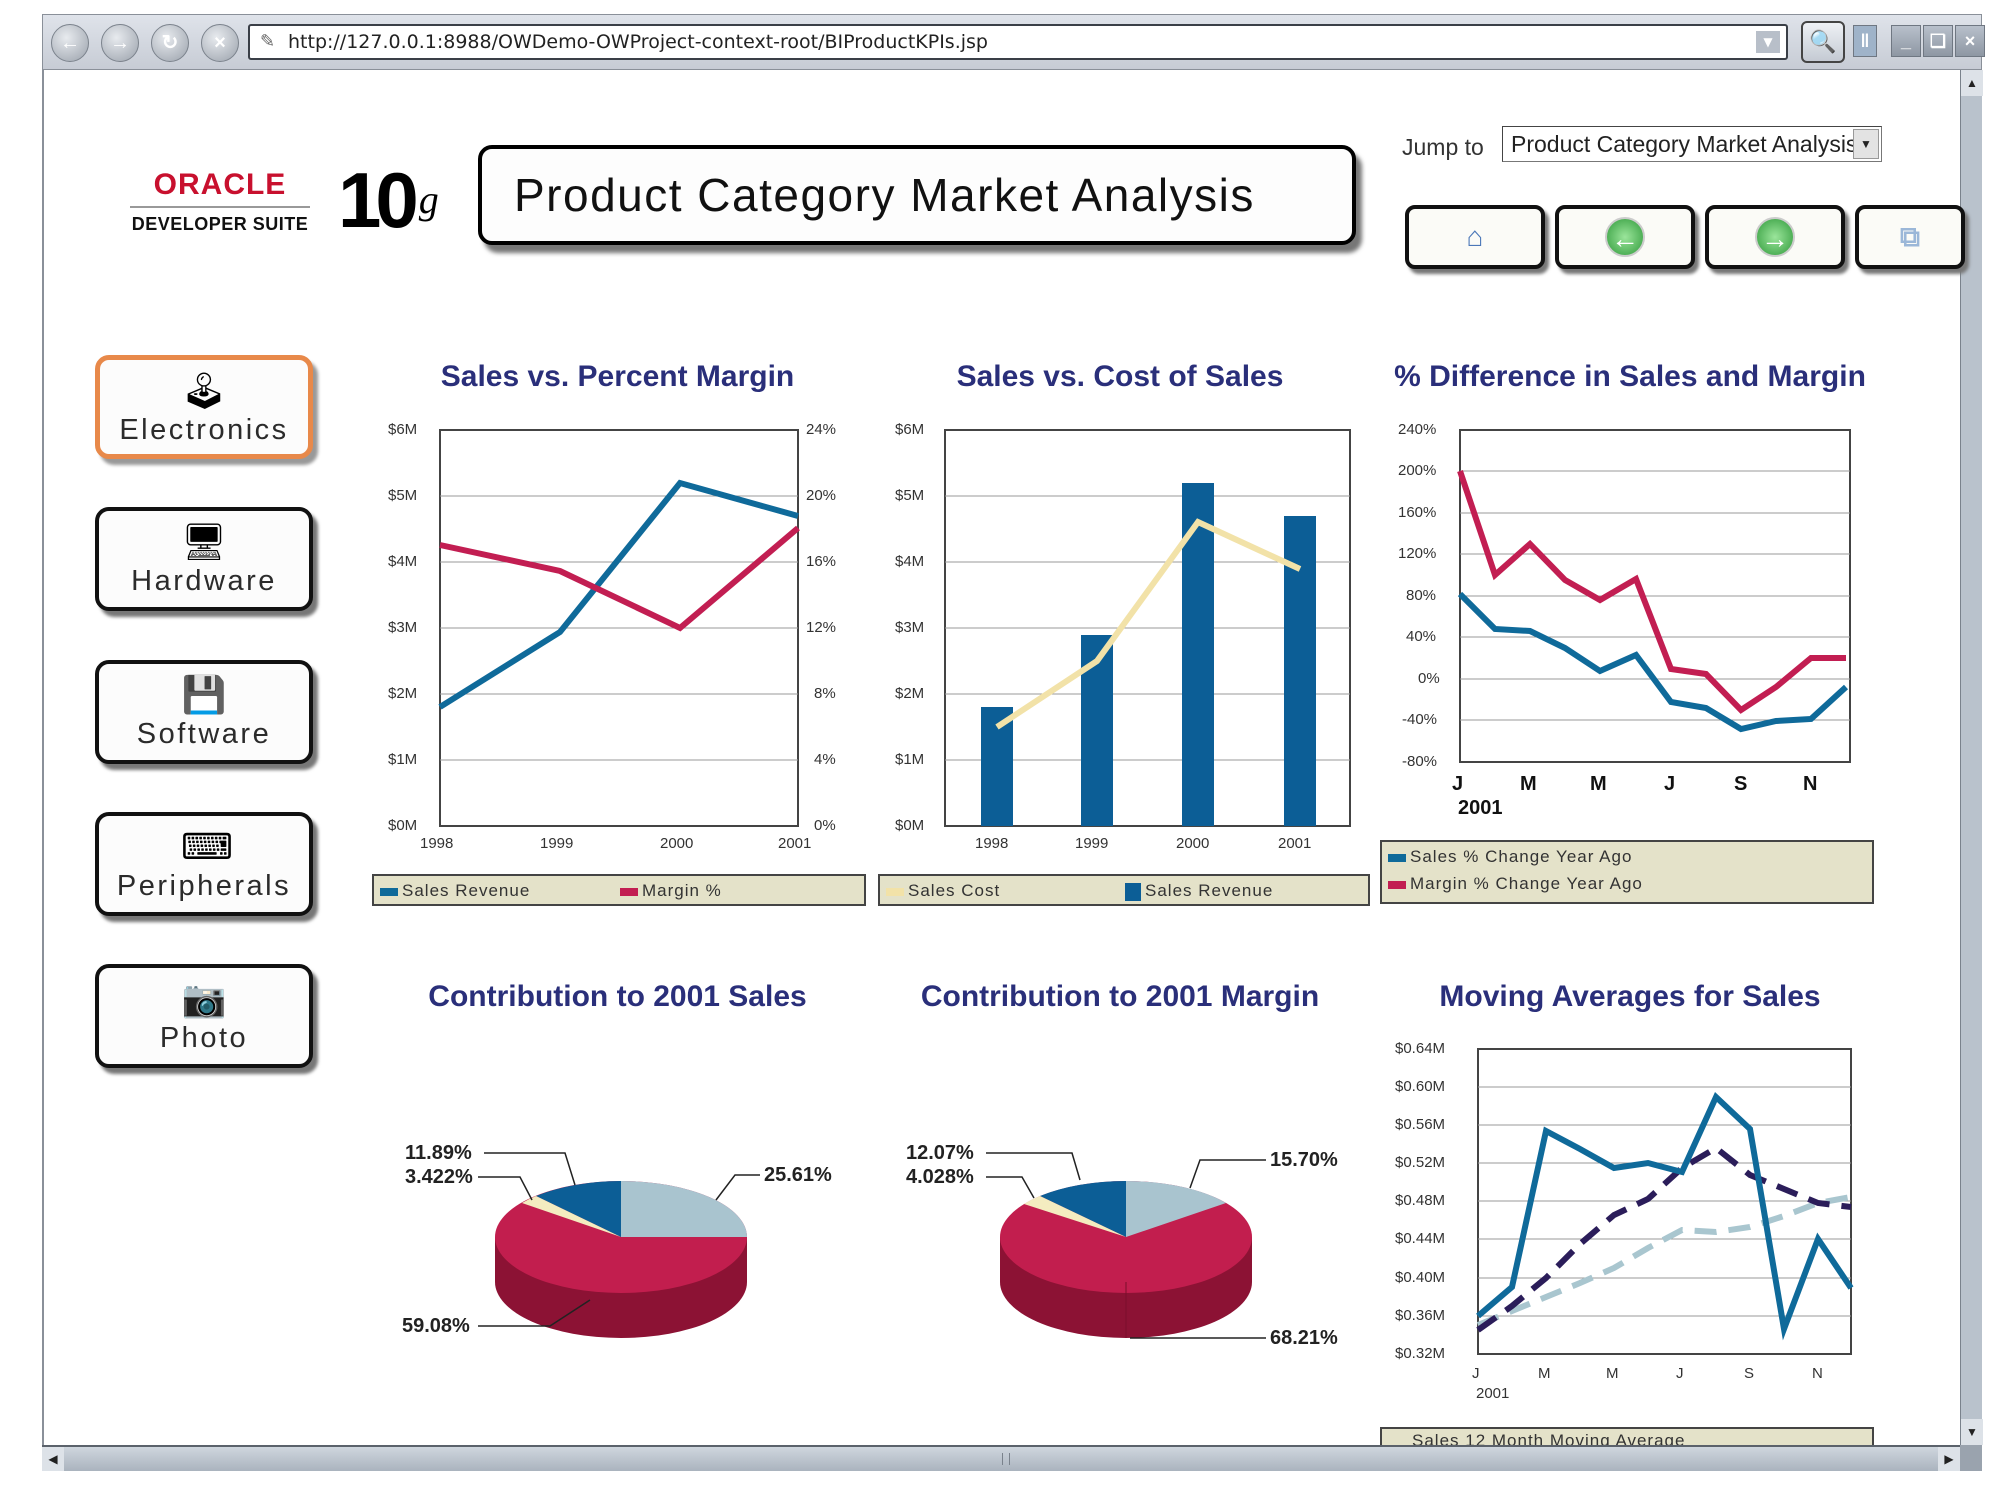  Describe the element at coordinates (1949, 1459) in the screenshot. I see `scroll-right-icon: ▶` at that location.